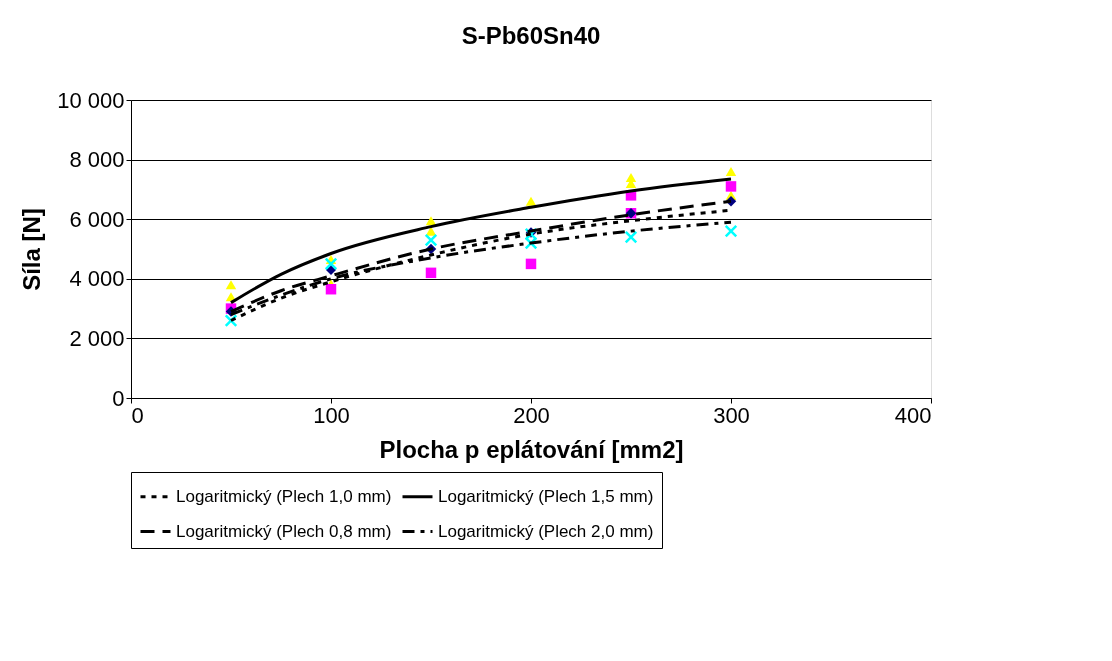 Image resolution: width=1112 pixels, height=661 pixels. What do you see at coordinates (531, 35) in the screenshot?
I see `chart-title: S-Pb60Sn40` at bounding box center [531, 35].